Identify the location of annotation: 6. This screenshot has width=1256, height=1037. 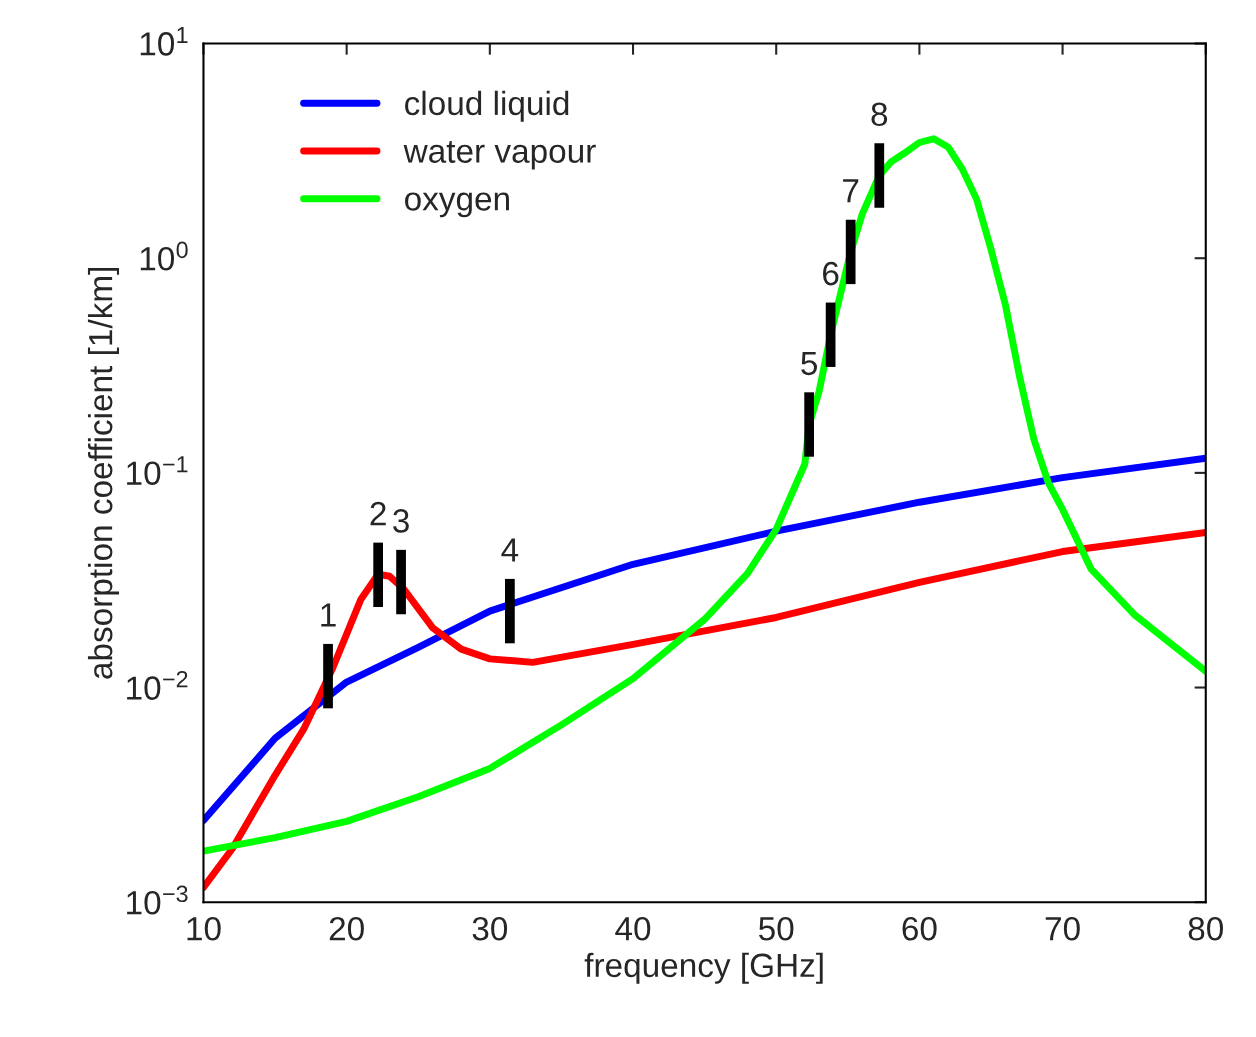
(831, 273).